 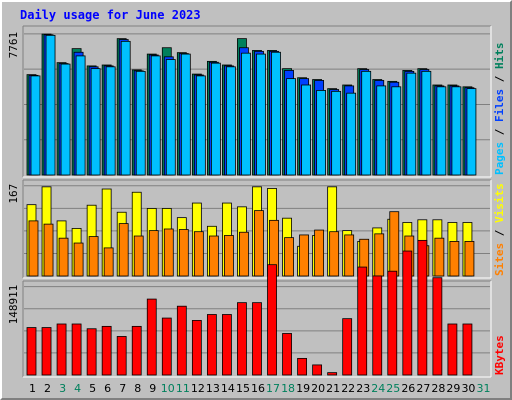 What do you see at coordinates (152, 388) in the screenshot?
I see `x-tick-label-day-9: 9` at bounding box center [152, 388].